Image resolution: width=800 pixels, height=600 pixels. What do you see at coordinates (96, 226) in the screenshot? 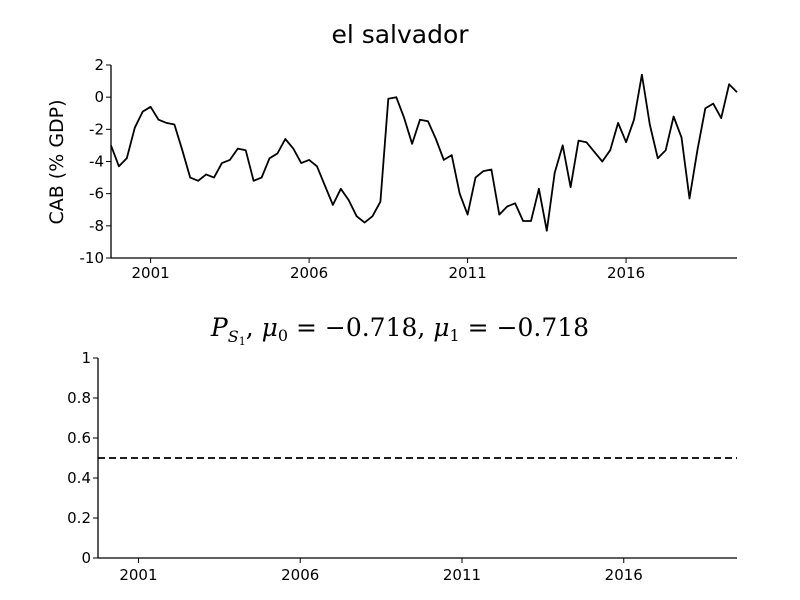
I see `y-tick-label: -8` at bounding box center [96, 226].